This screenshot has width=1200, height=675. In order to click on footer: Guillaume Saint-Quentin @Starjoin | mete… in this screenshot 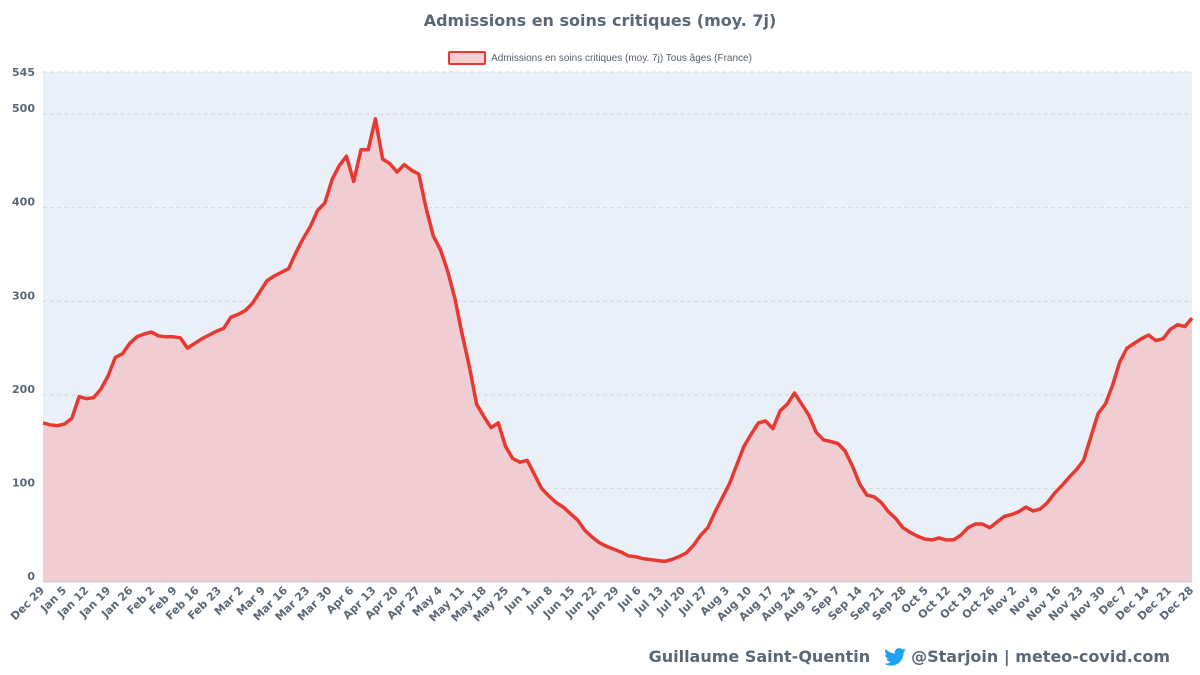, I will do `click(909, 656)`.